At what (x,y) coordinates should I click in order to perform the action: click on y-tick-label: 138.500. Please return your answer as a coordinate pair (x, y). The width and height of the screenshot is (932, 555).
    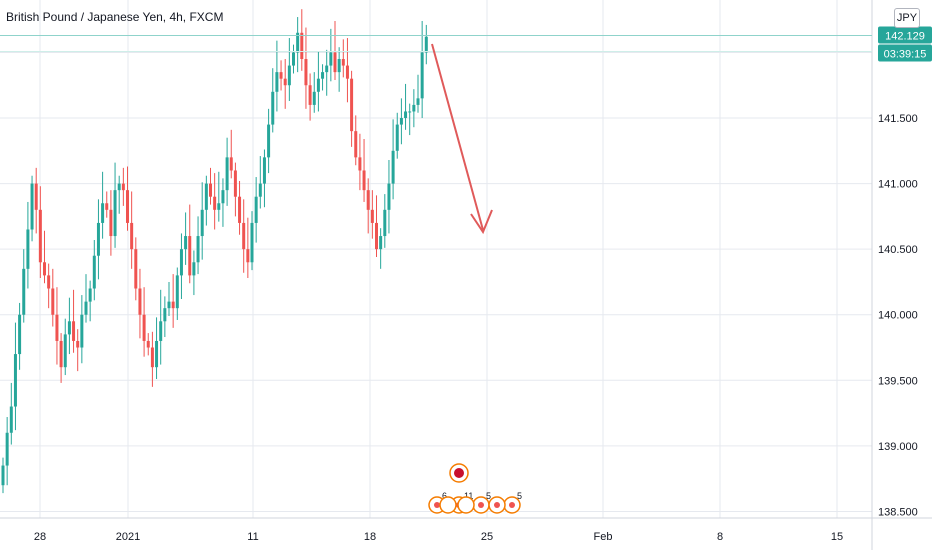
    Looking at the image, I should click on (898, 512).